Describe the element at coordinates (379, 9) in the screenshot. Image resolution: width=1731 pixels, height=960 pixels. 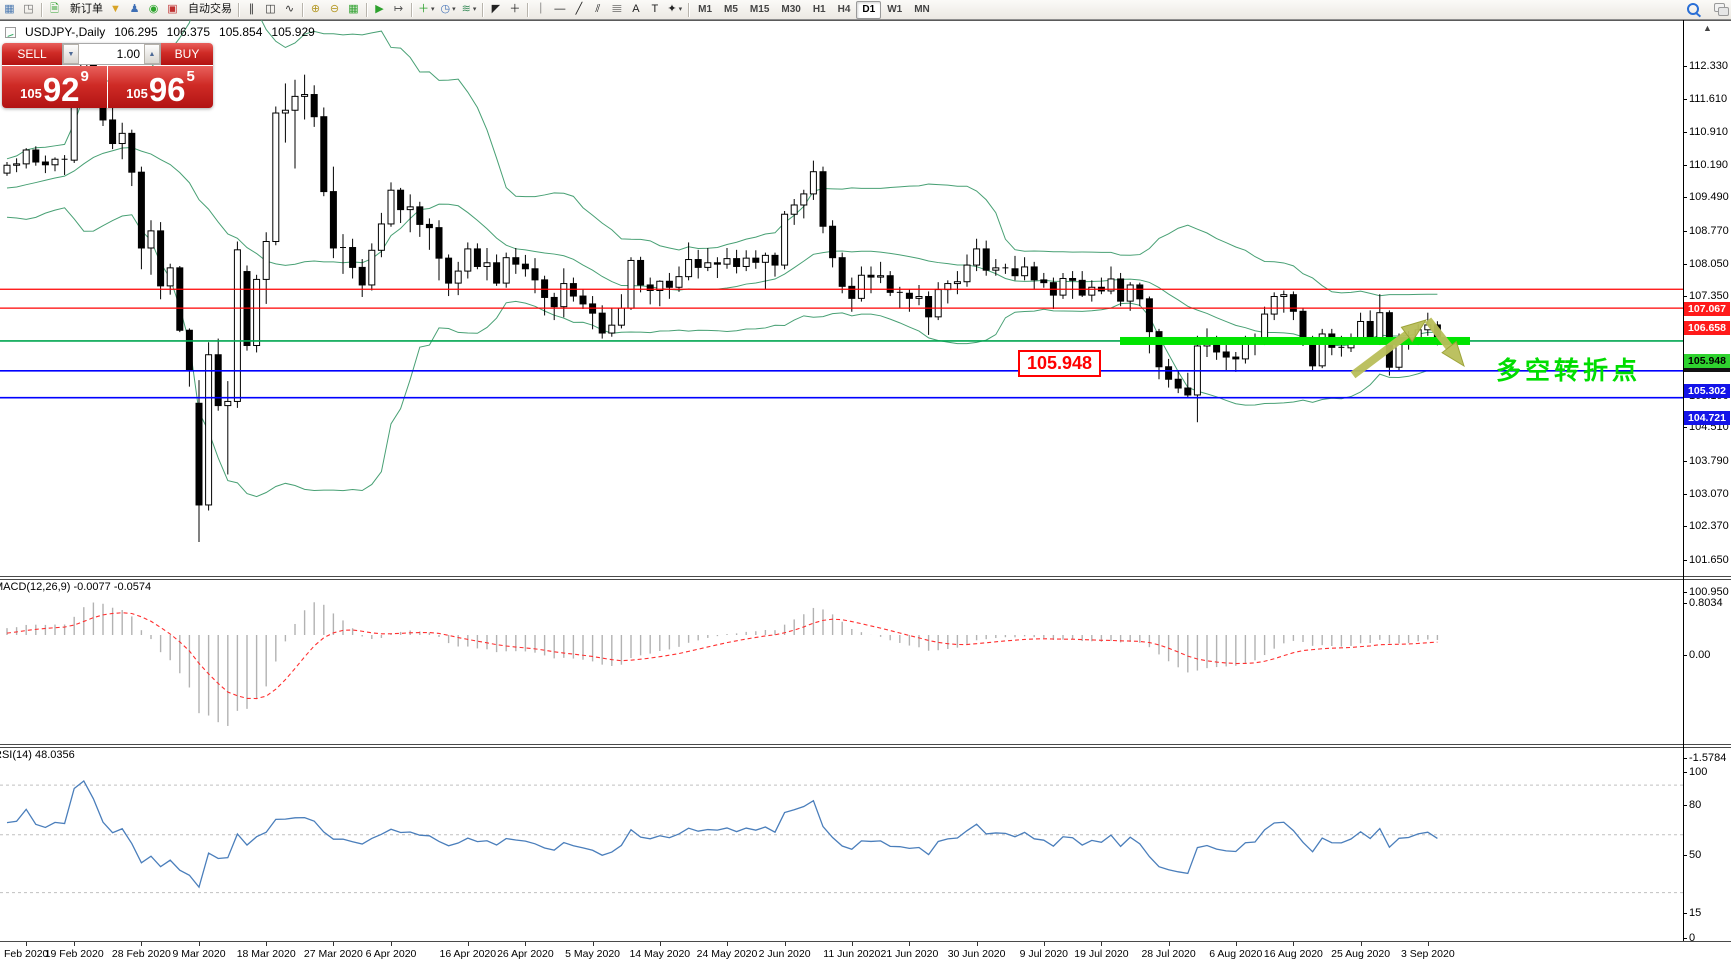
I see `auto-scroll-icon: ▶` at that location.